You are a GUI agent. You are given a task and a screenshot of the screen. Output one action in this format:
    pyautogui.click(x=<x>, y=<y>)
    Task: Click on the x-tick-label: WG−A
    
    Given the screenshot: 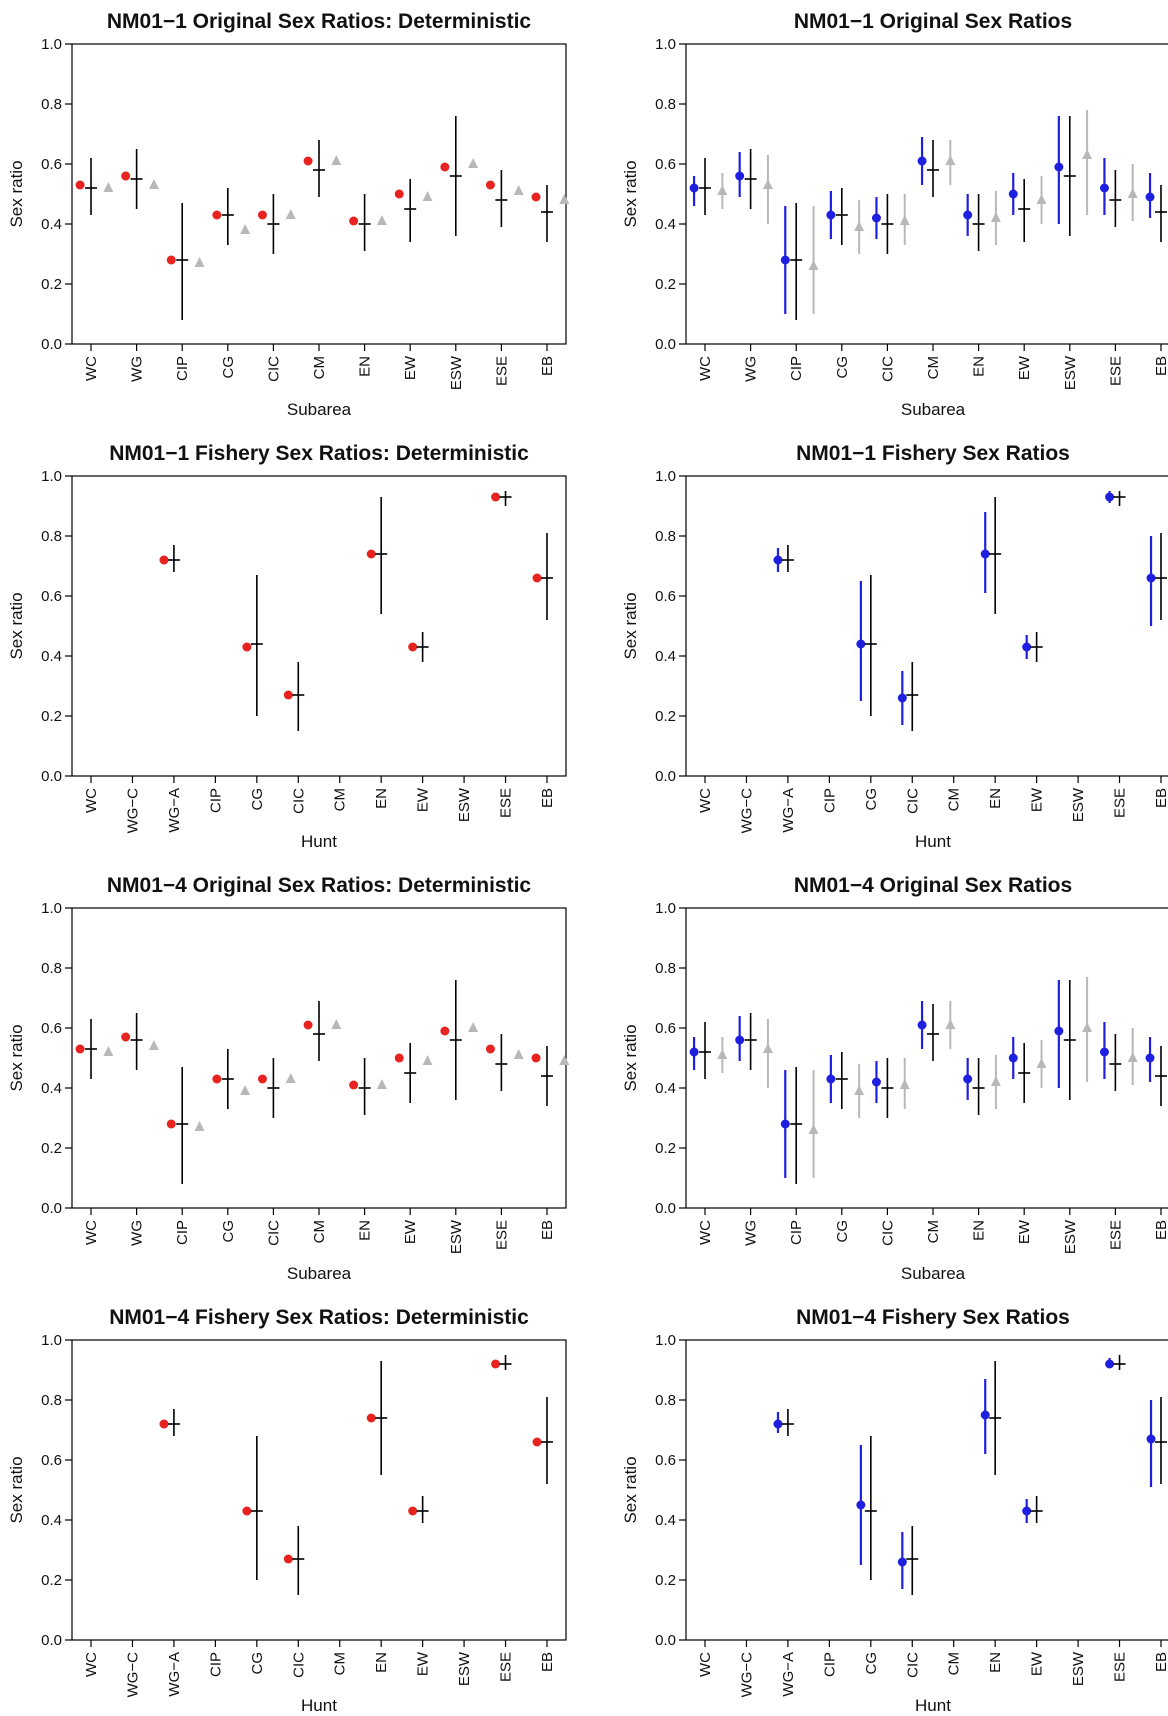 What is the action you would take?
    pyautogui.click(x=174, y=1674)
    